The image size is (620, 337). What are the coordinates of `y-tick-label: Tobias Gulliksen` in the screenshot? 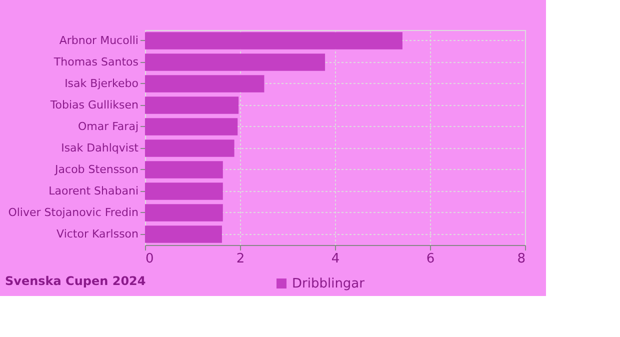 It's located at (94, 105).